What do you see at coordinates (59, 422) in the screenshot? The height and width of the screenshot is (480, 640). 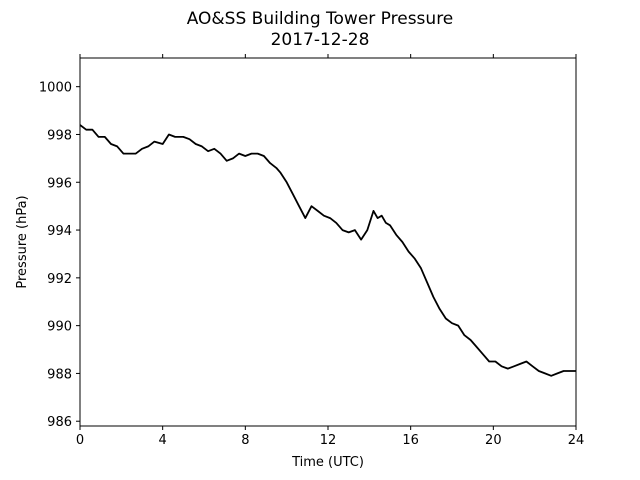 I see `y-tick-label: 986` at bounding box center [59, 422].